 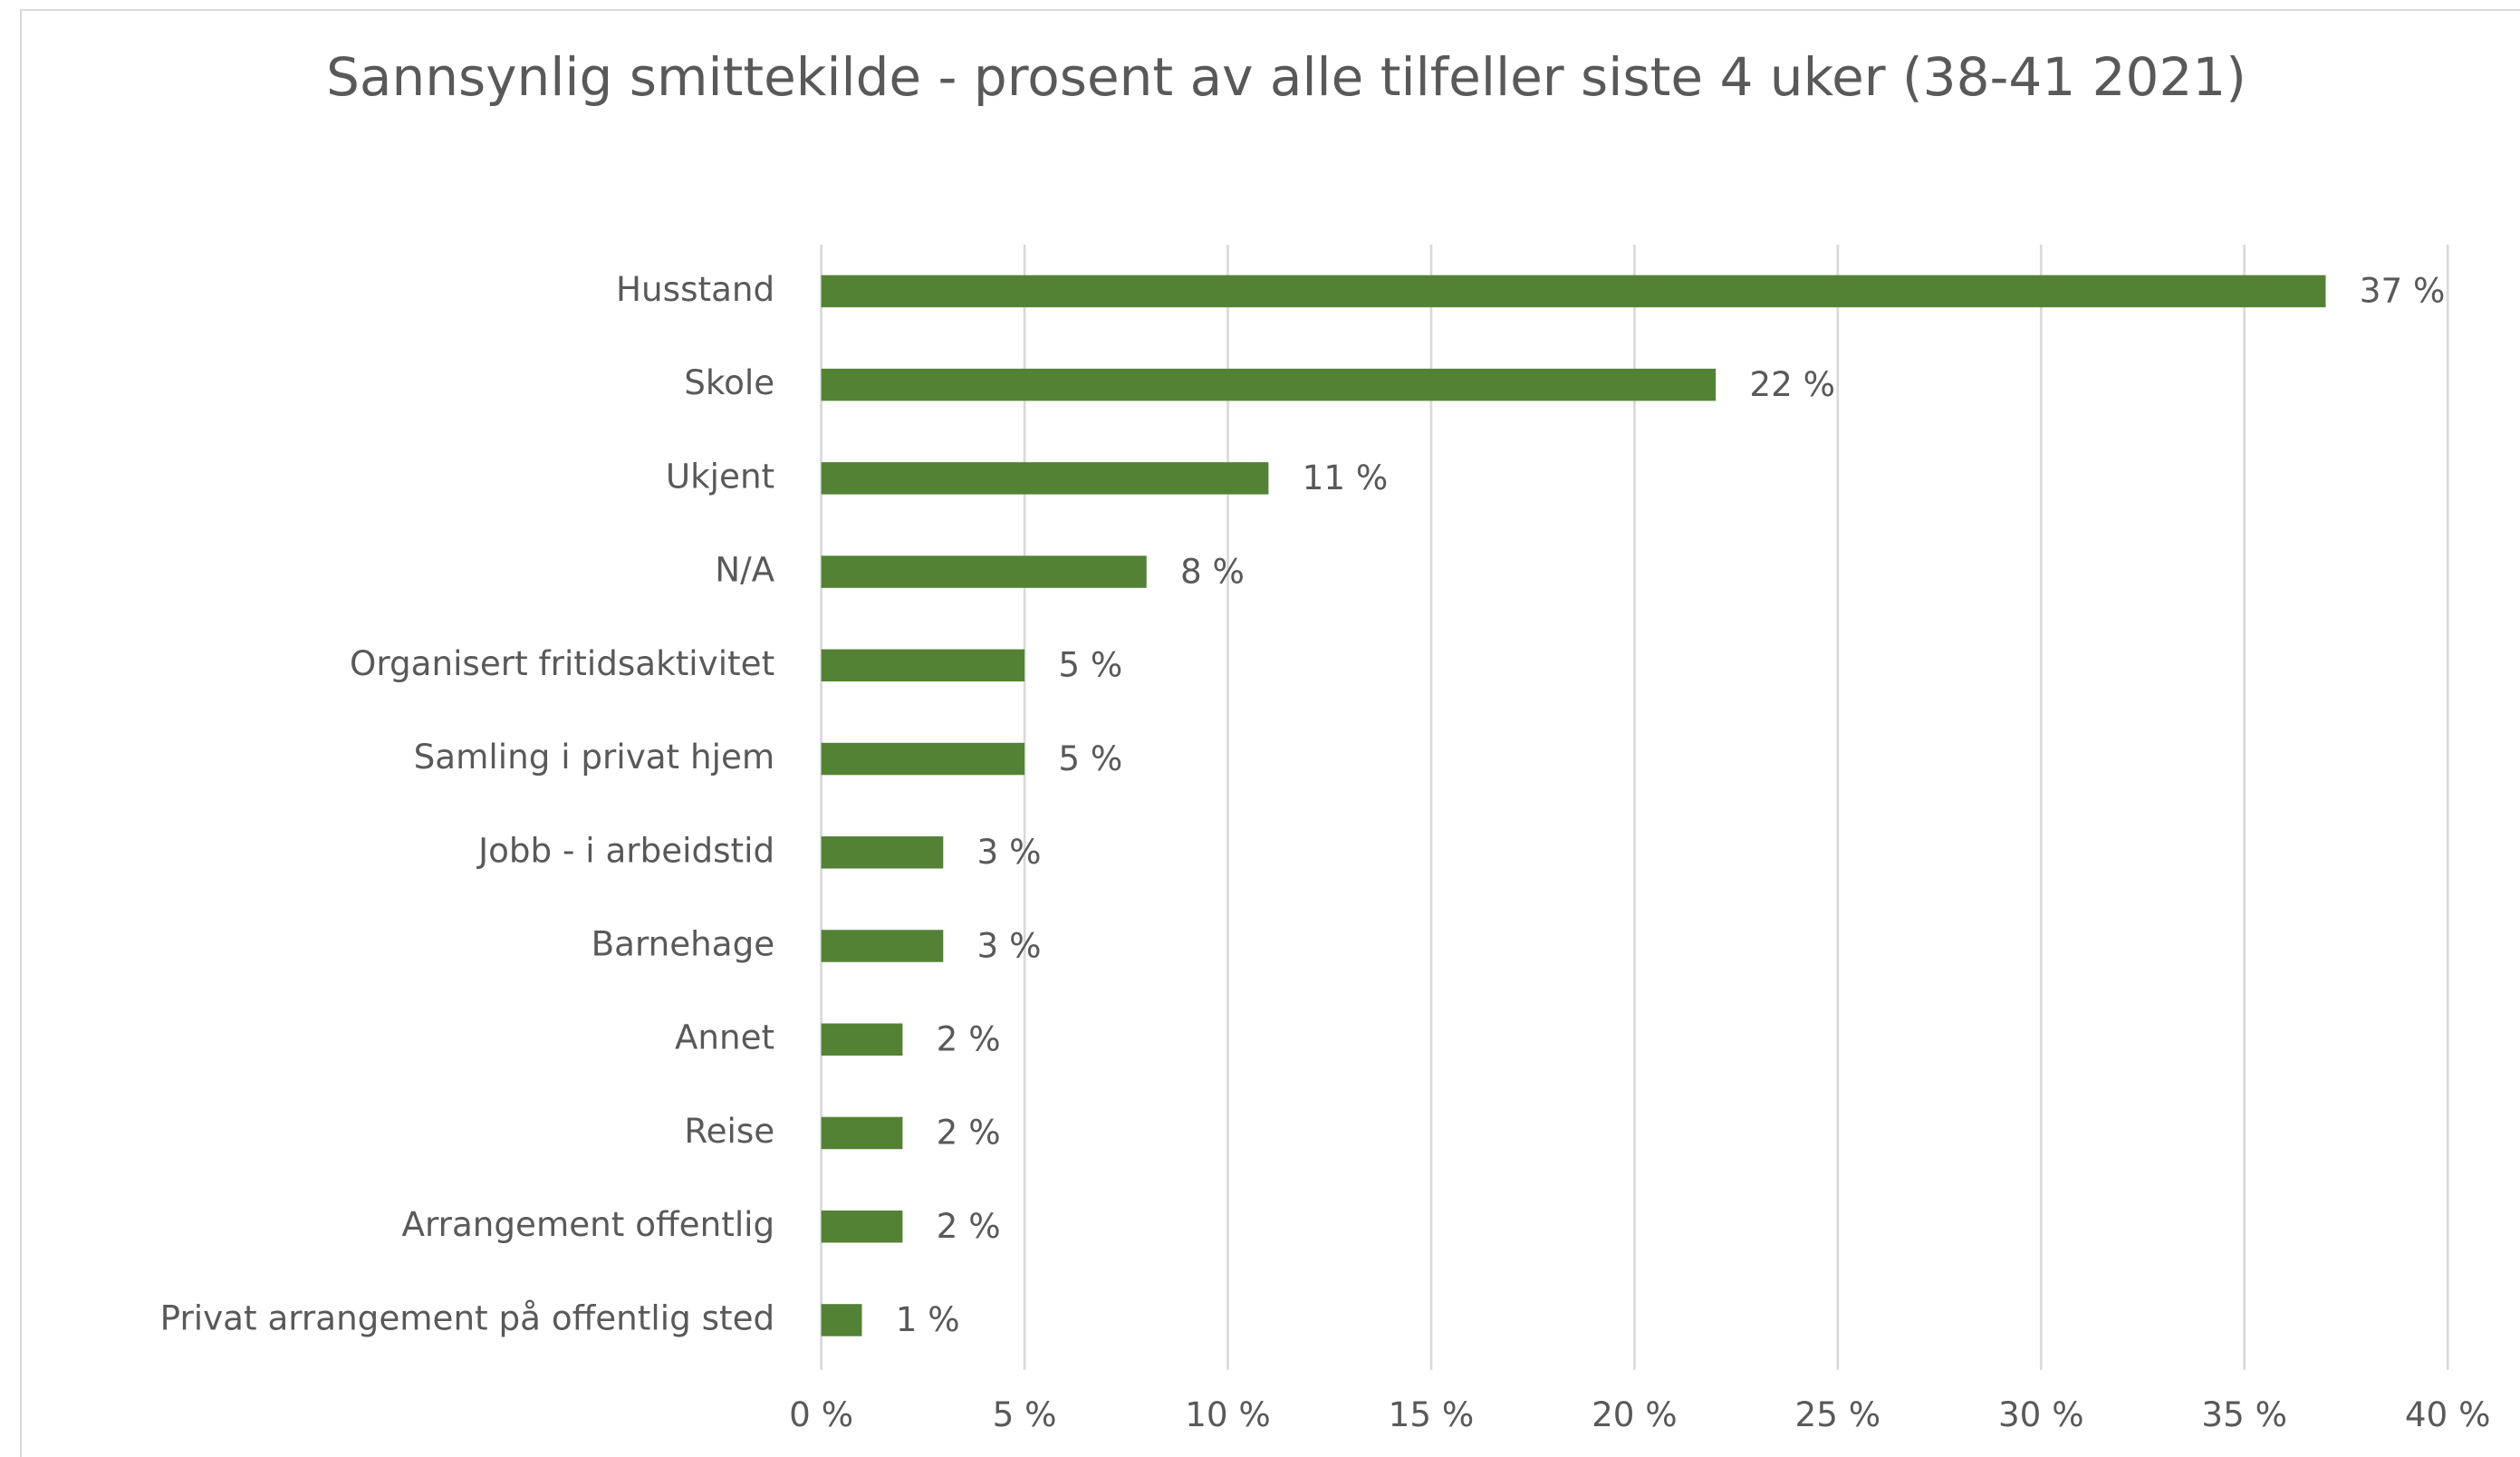 I want to click on y-tick-label: Ukjent, so click(x=720, y=476).